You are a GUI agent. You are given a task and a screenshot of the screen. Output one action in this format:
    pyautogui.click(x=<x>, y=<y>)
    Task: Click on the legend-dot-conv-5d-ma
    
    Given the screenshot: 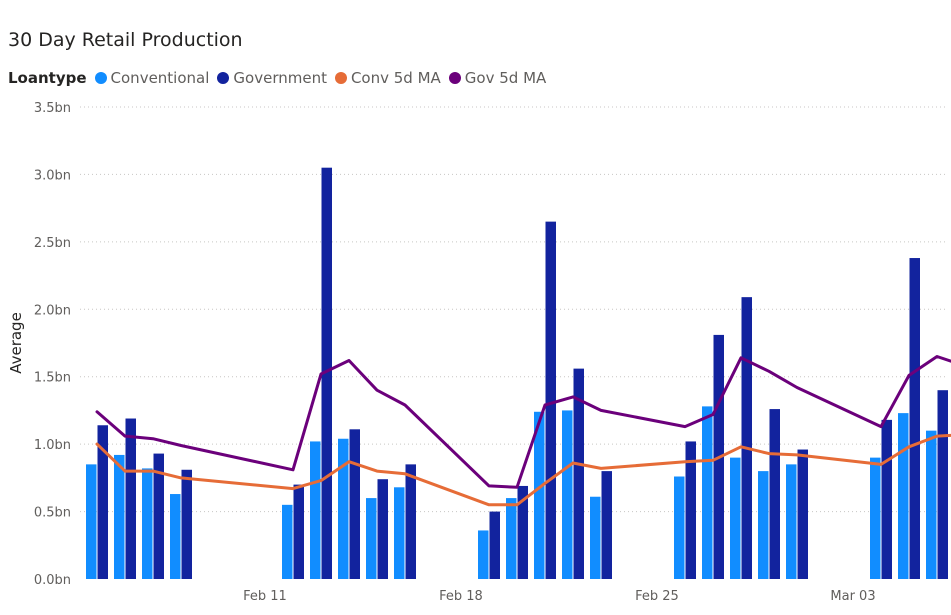 What is the action you would take?
    pyautogui.click(x=340, y=78)
    